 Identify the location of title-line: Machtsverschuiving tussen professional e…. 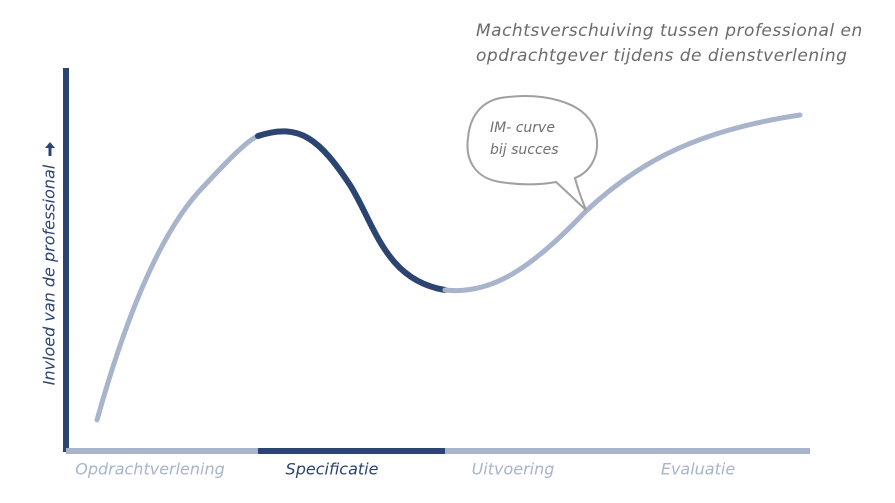
(669, 31).